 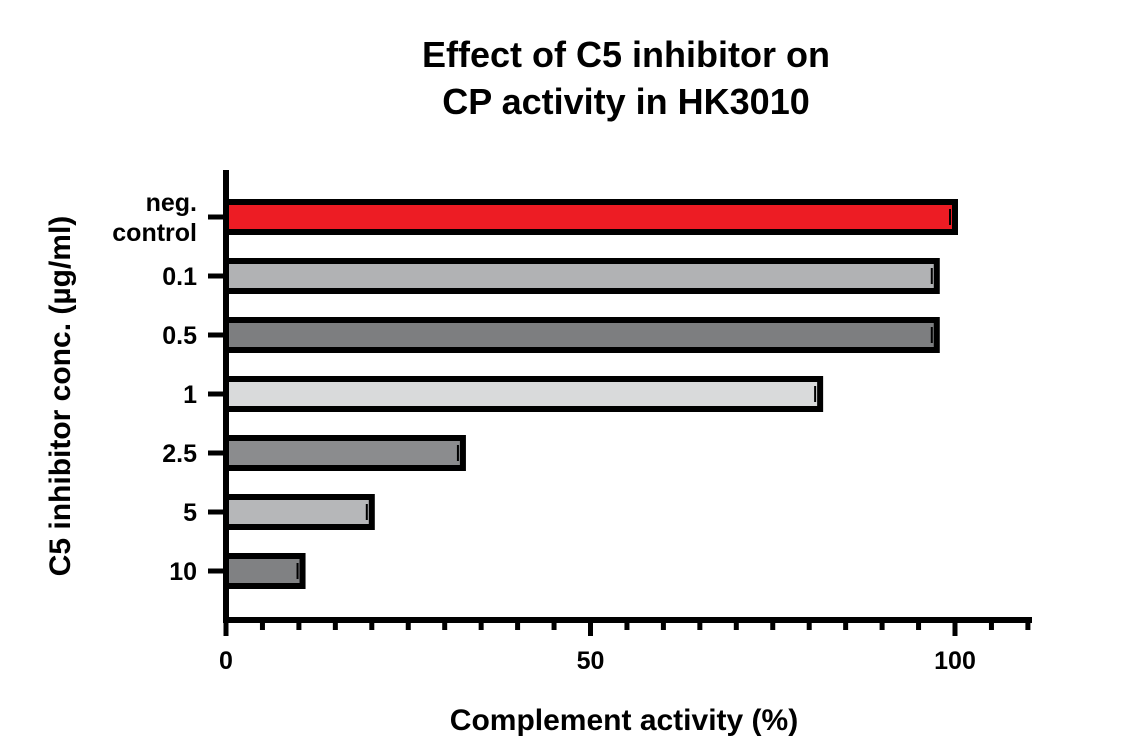 What do you see at coordinates (955, 661) in the screenshot?
I see `x-tick-label: 100` at bounding box center [955, 661].